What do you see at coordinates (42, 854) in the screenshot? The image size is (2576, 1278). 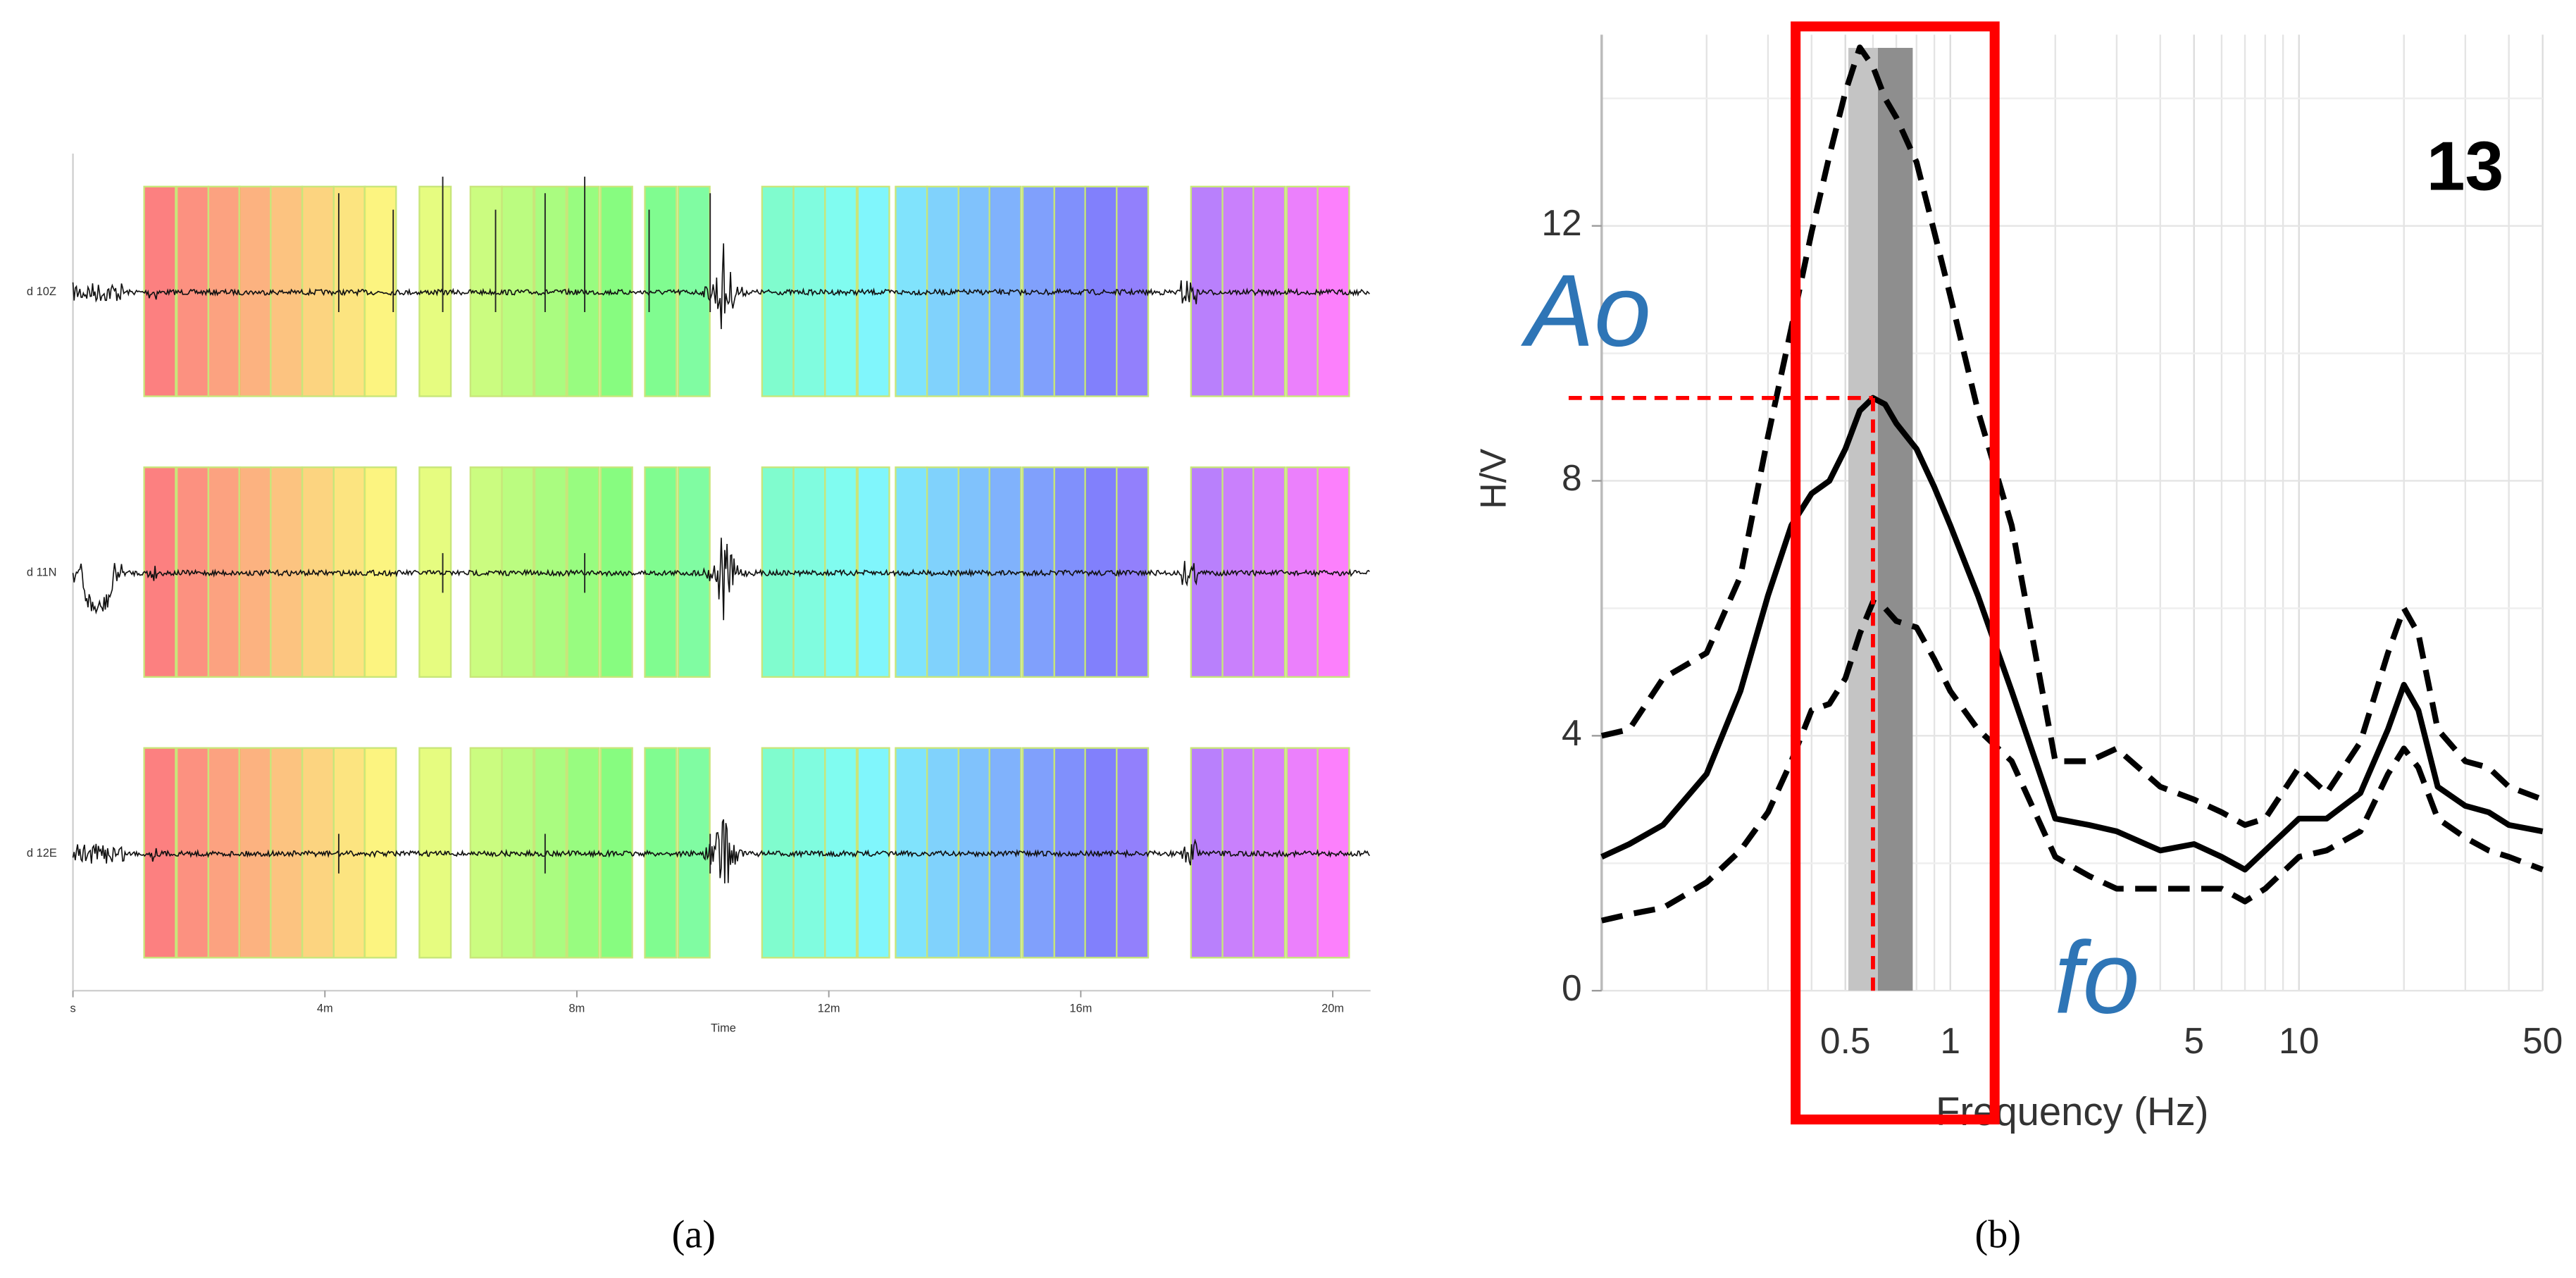 I see `channel-label: d 12E` at bounding box center [42, 854].